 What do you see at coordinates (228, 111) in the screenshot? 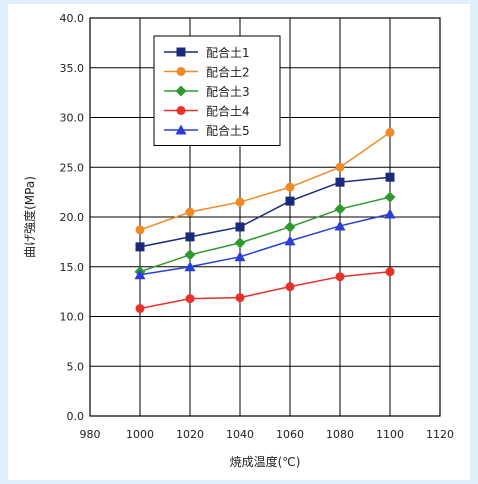
I see `legend-label: 配合土4` at bounding box center [228, 111].